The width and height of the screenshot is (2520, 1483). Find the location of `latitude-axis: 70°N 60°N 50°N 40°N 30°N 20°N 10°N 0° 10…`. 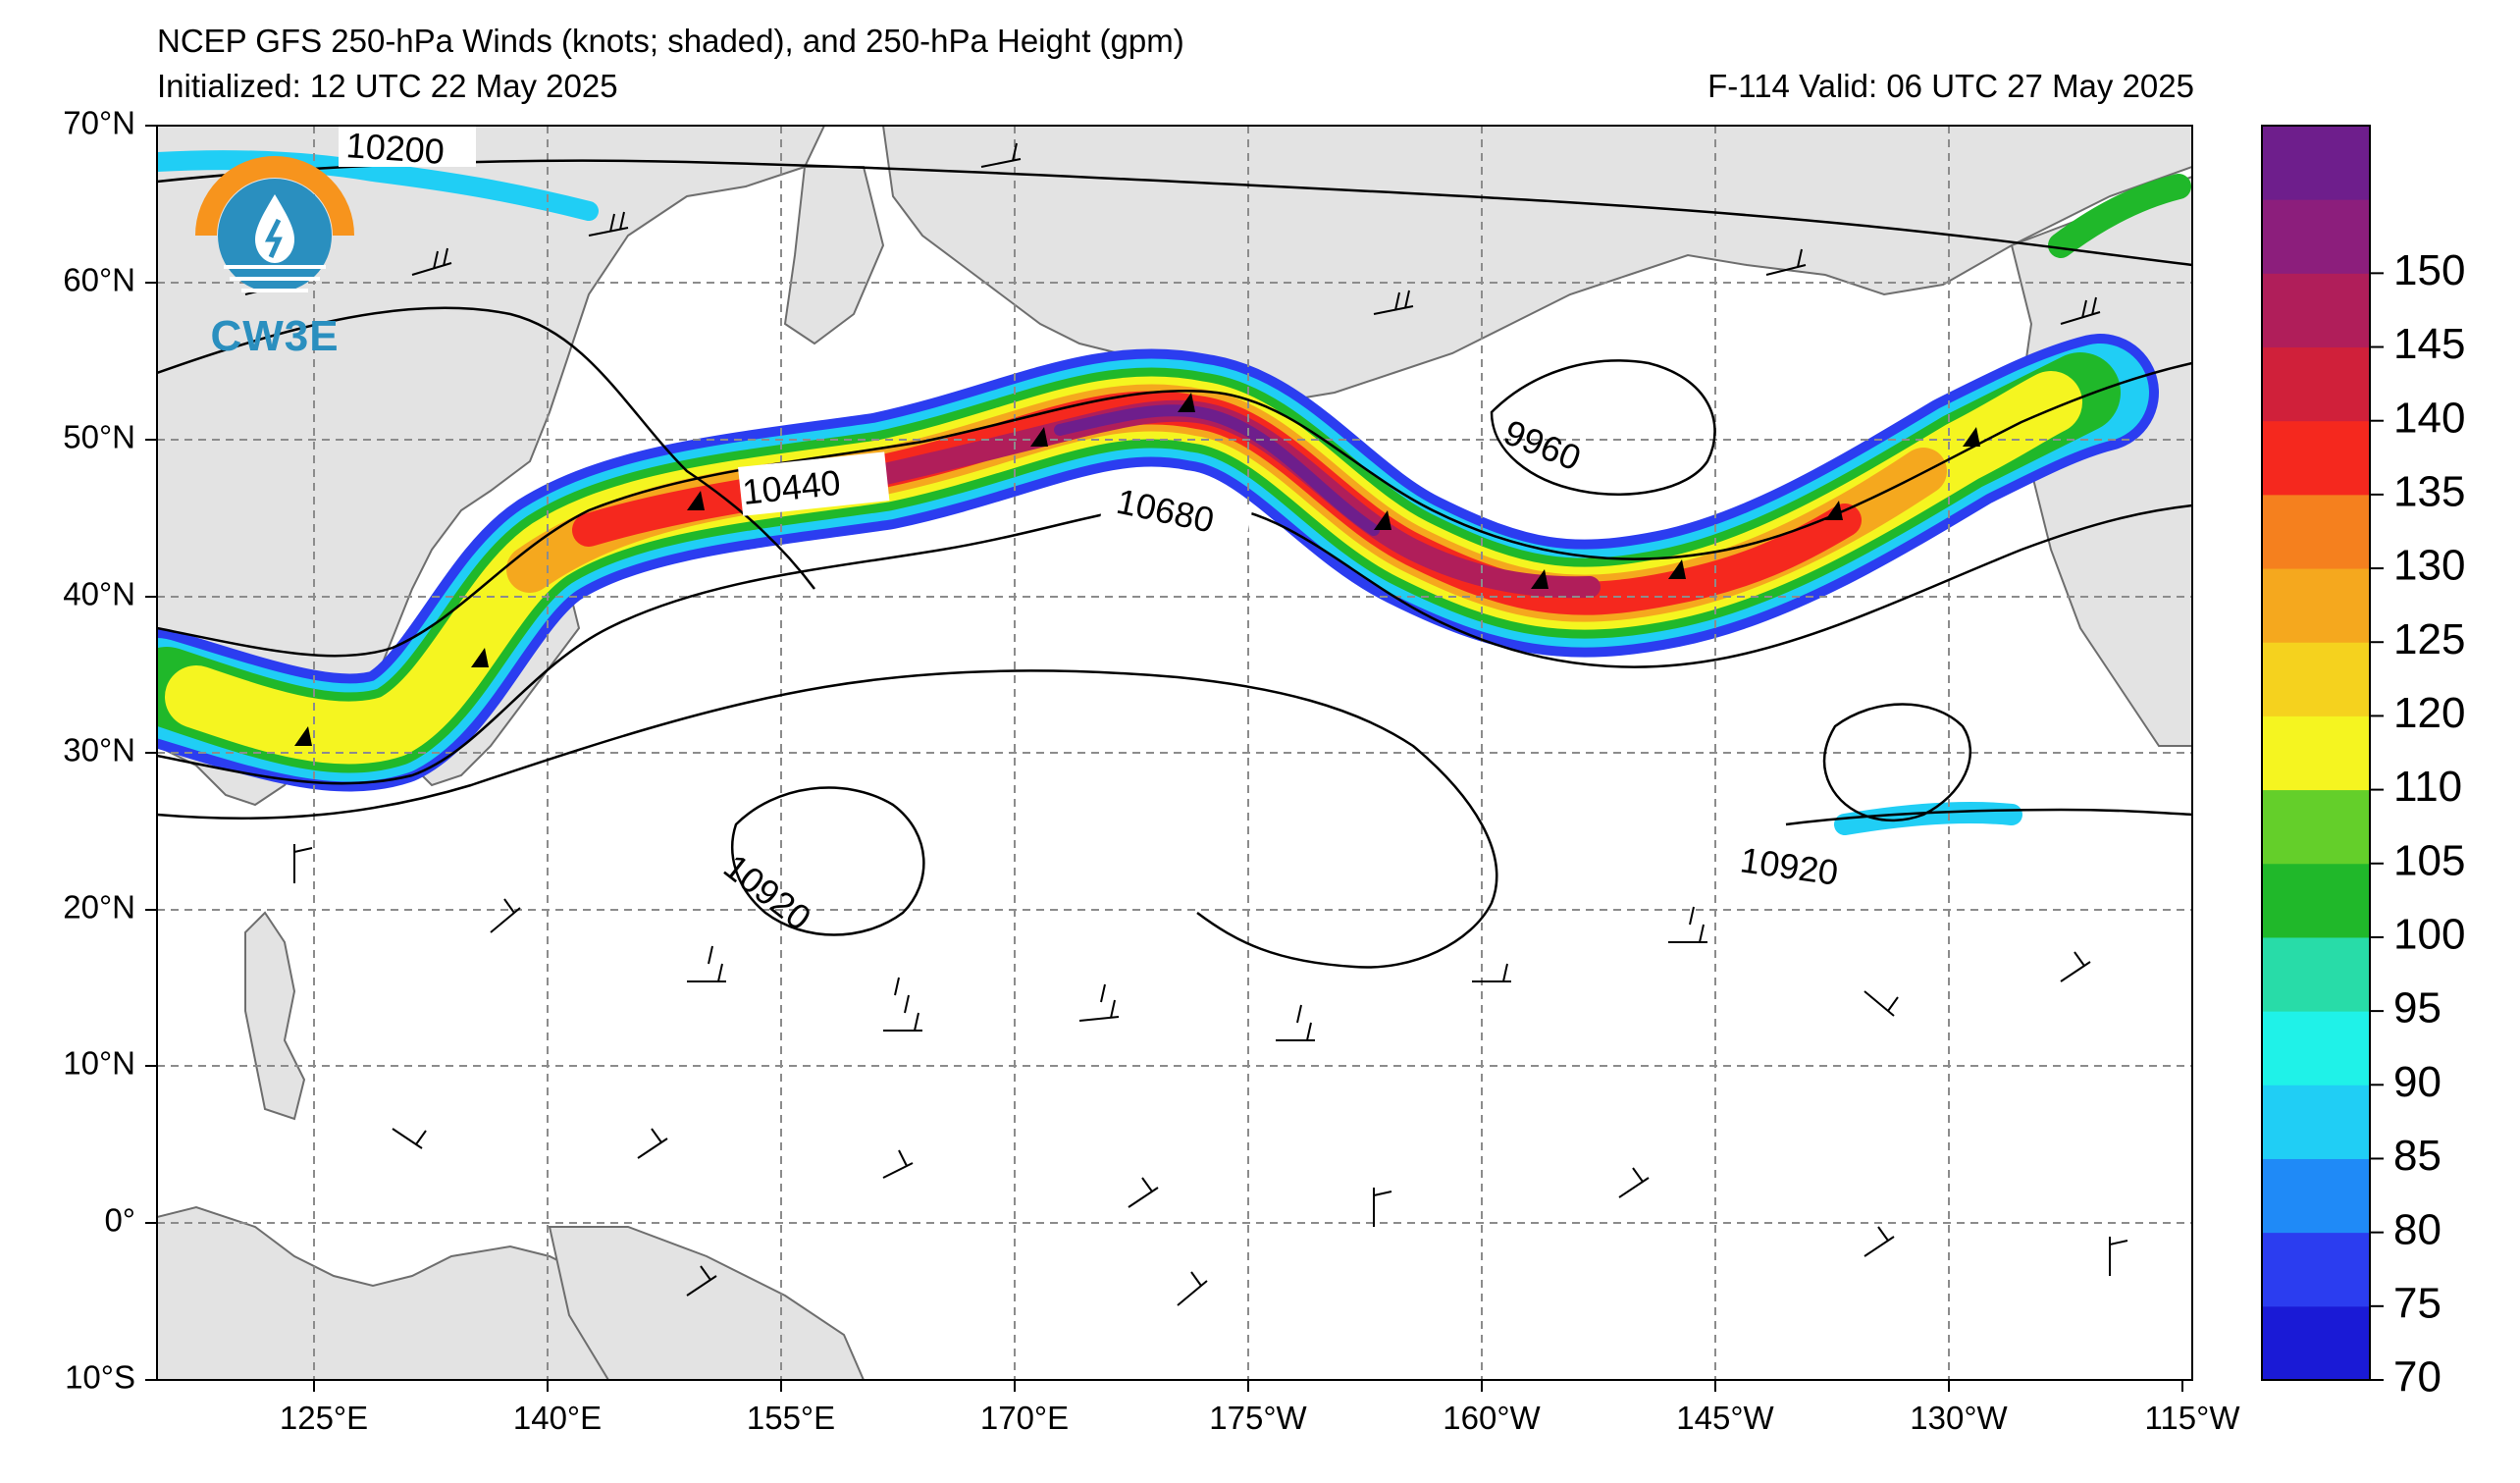

latitude-axis: 70°N 60°N 50°N 40°N 30°N 20°N 10°N 0° 10… is located at coordinates (110, 750).